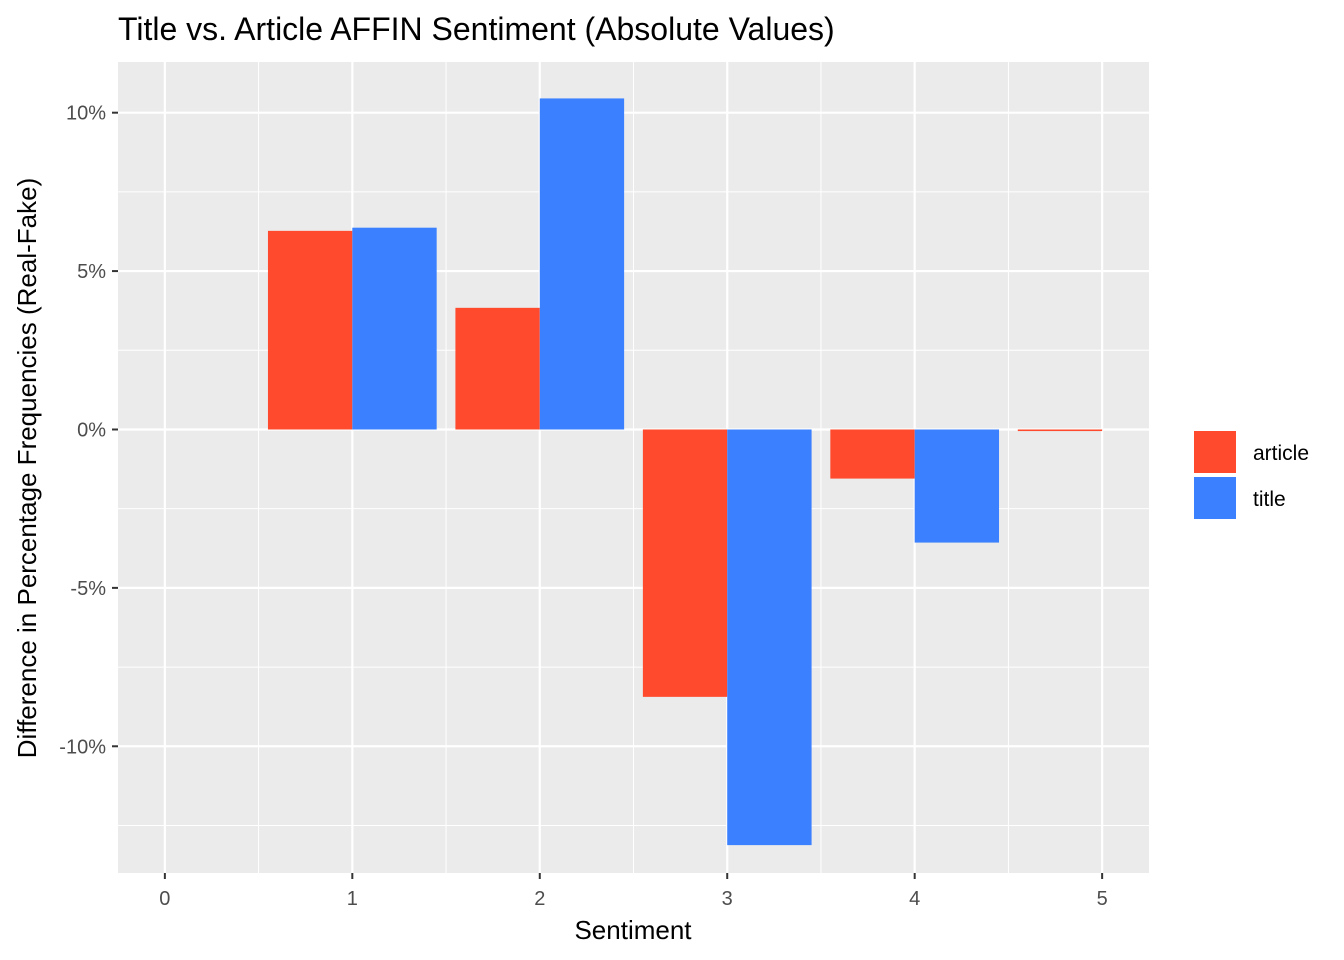 The height and width of the screenshot is (960, 1344). I want to click on legend: article title, so click(1251, 475).